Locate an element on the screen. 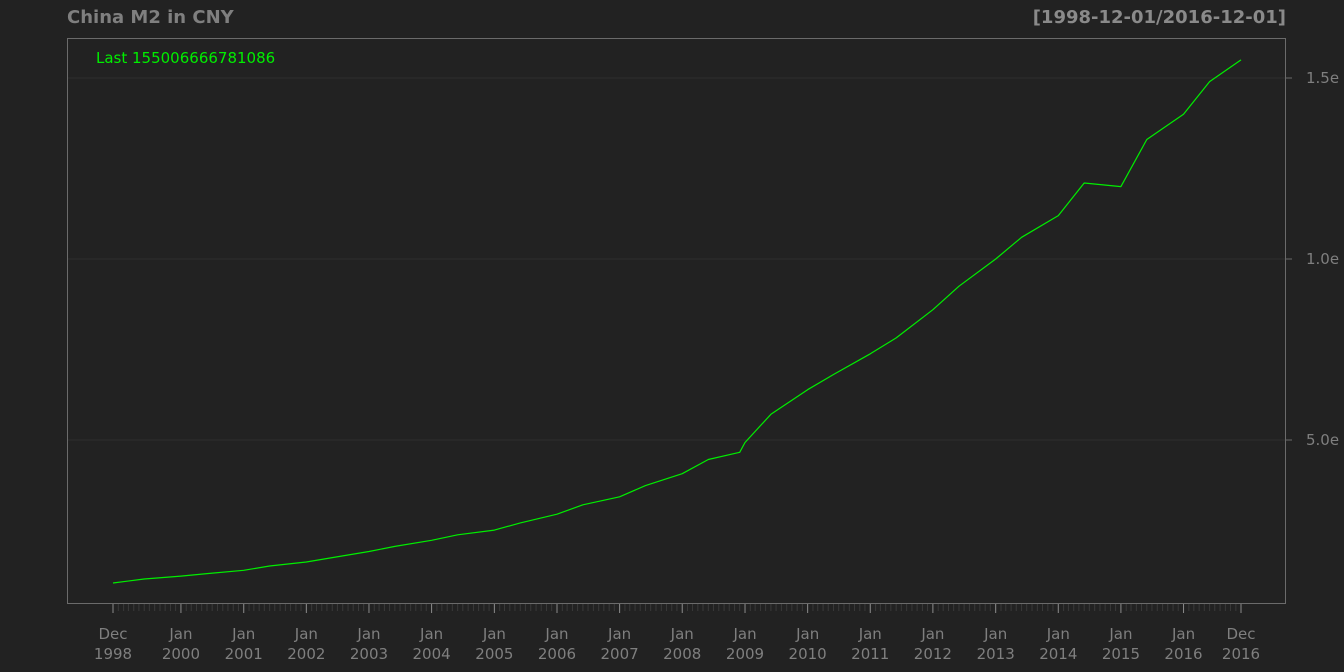 The width and height of the screenshot is (1344, 672). x-tick-label-year: 2005 is located at coordinates (494, 654).